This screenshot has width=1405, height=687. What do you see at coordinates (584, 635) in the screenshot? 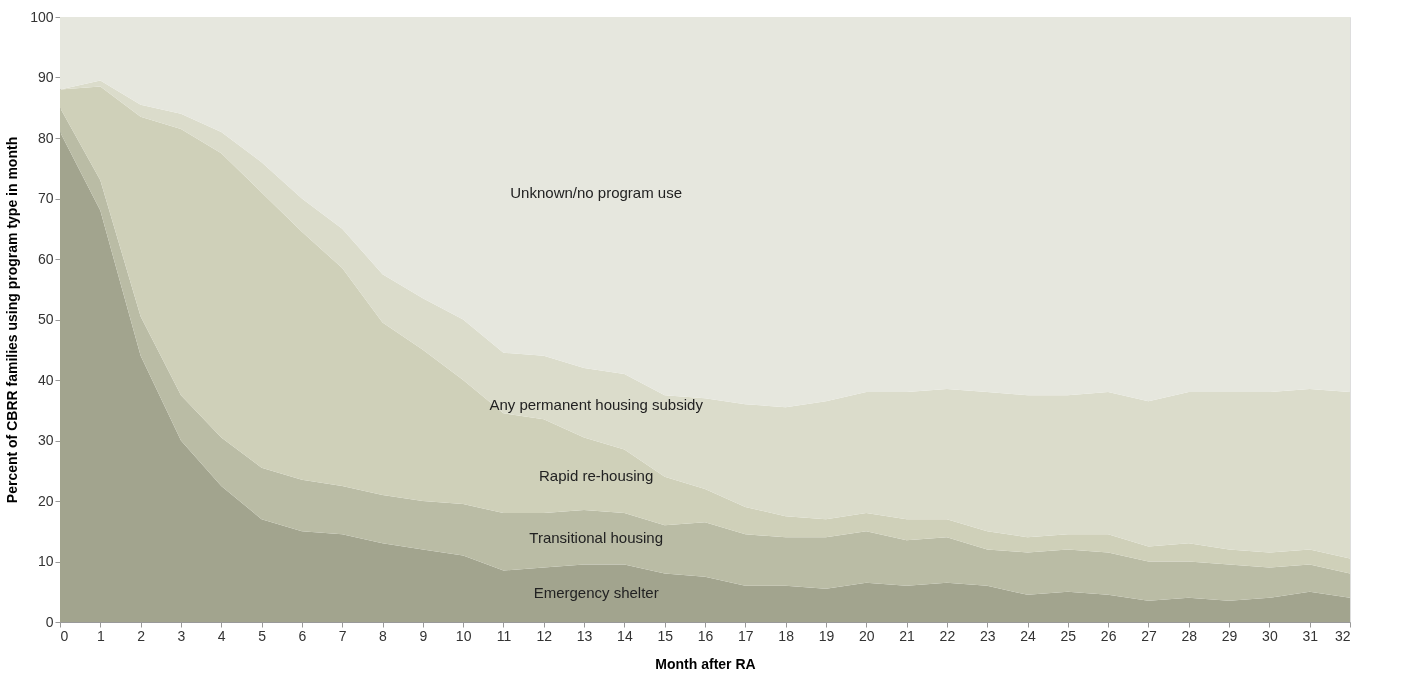
I see `x-tick-label: 13` at bounding box center [584, 635].